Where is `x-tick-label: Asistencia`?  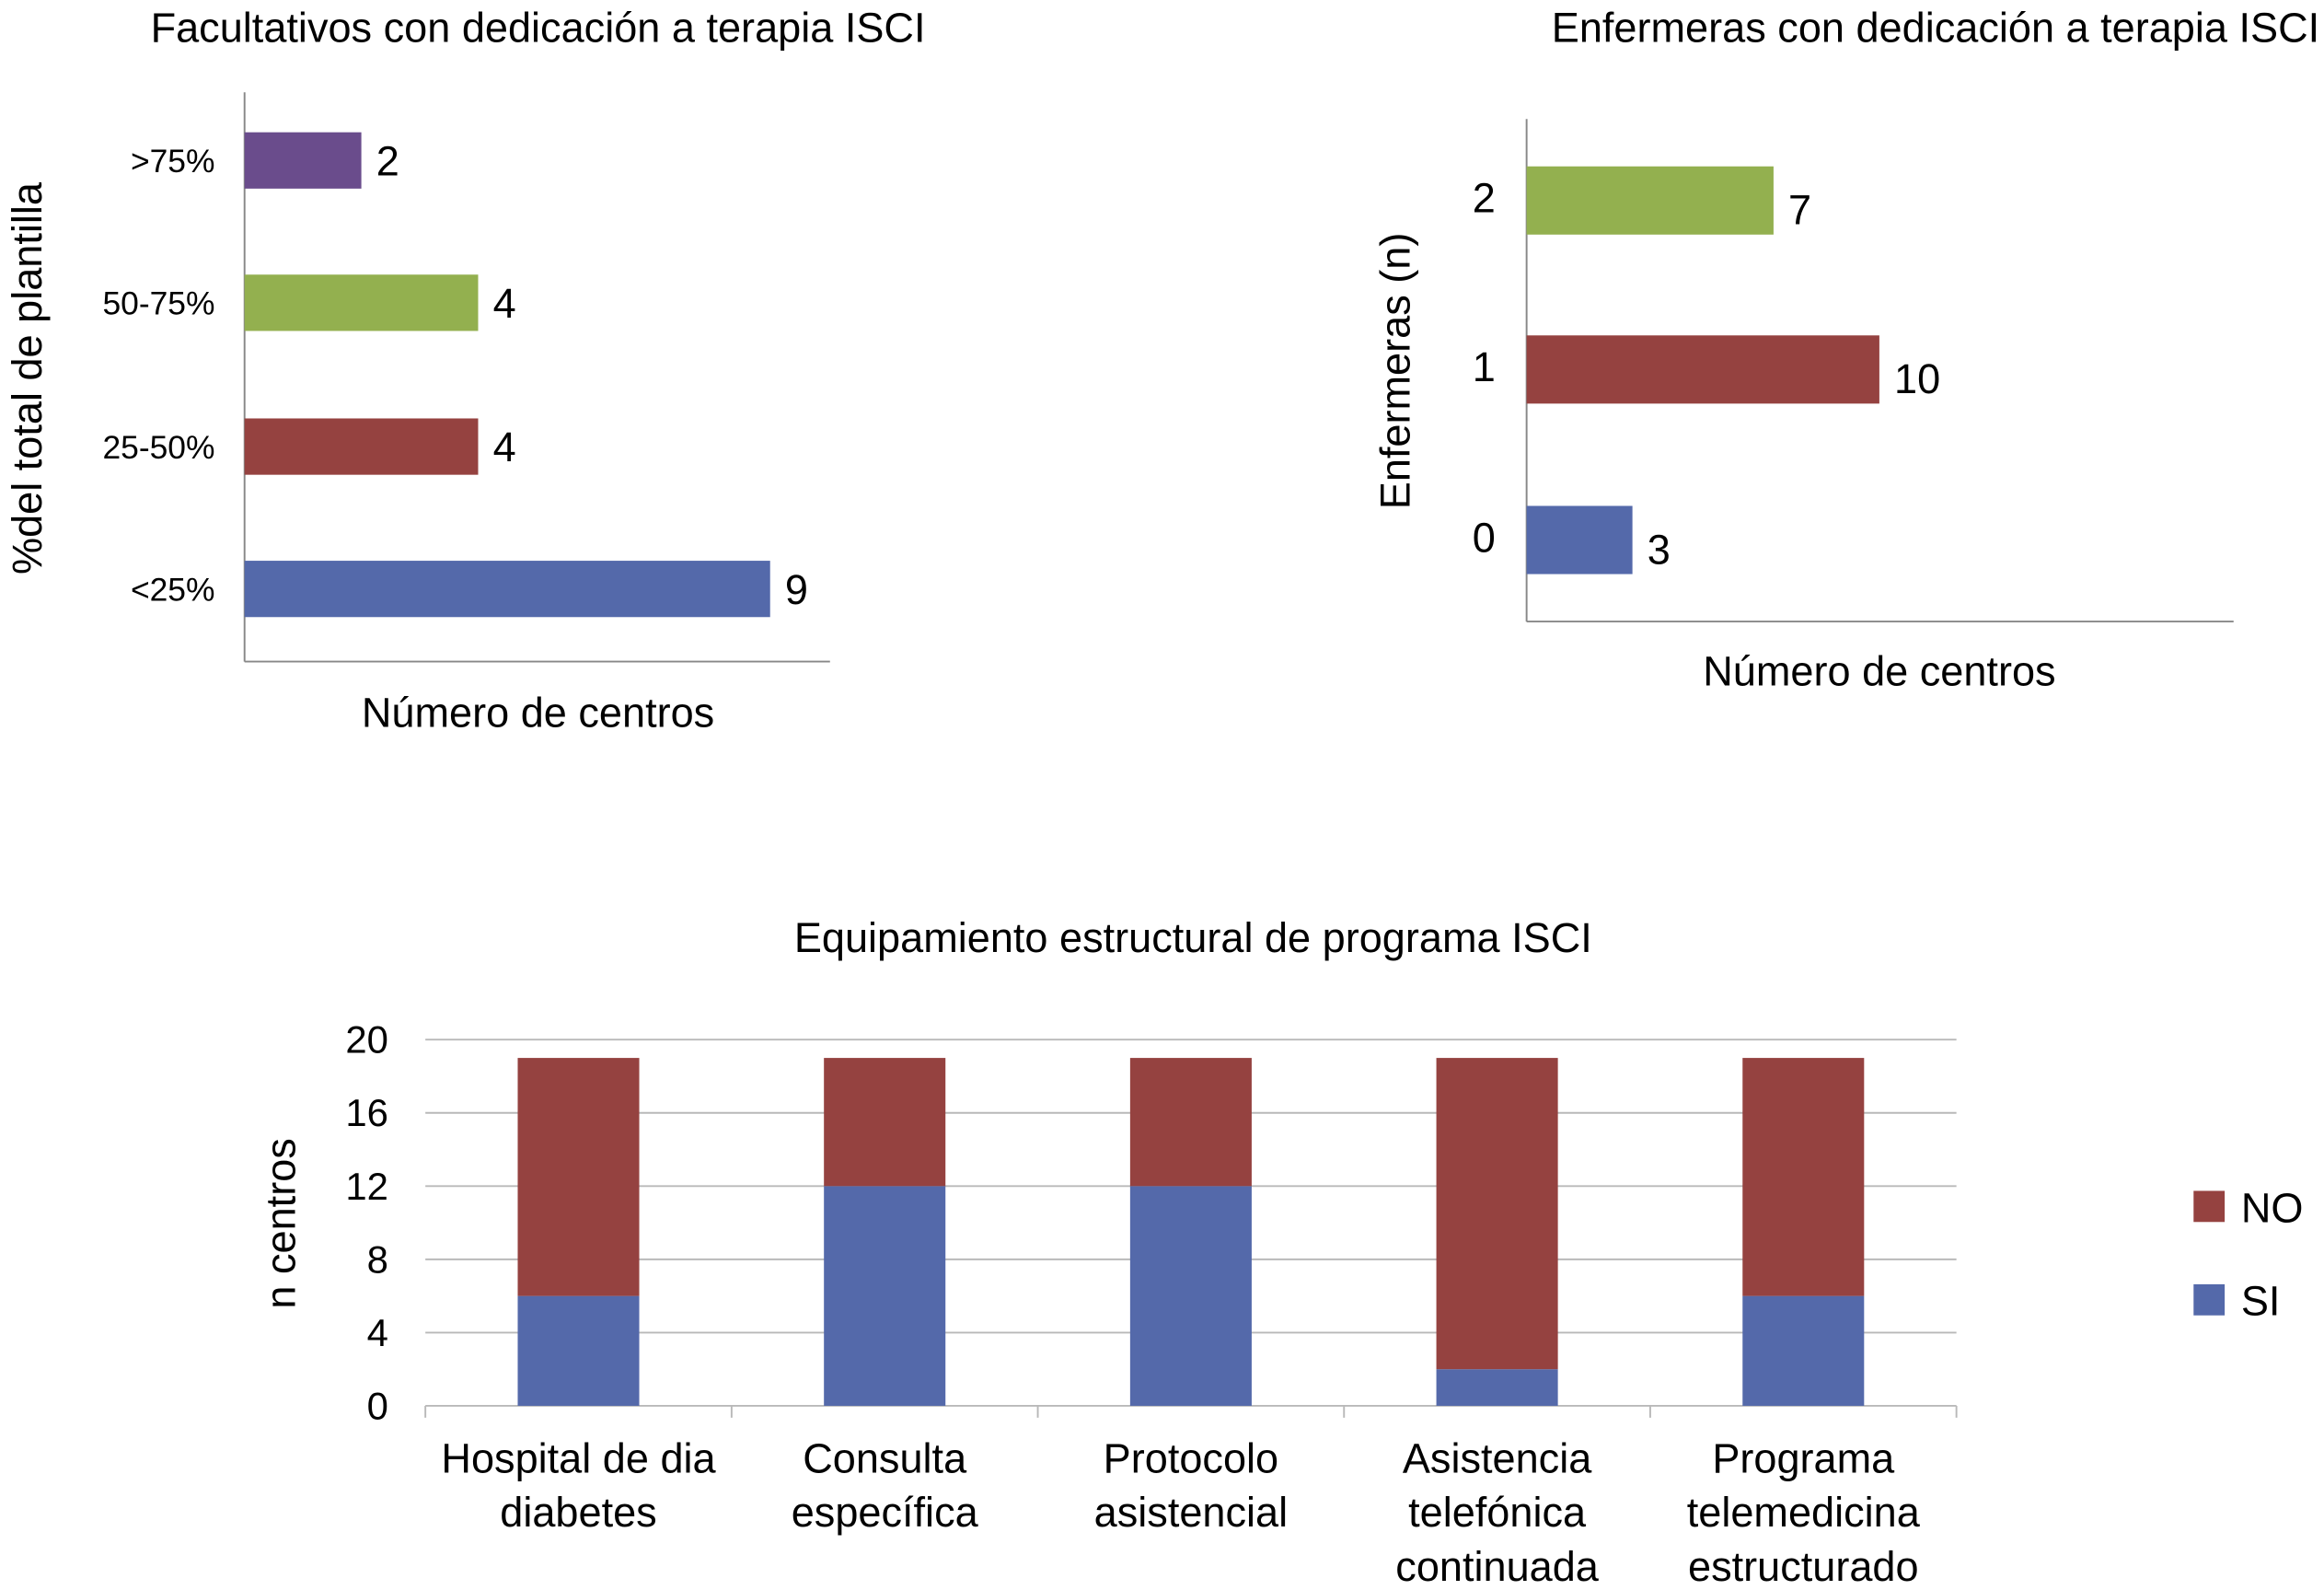 x-tick-label: Asistencia is located at coordinates (1497, 1458).